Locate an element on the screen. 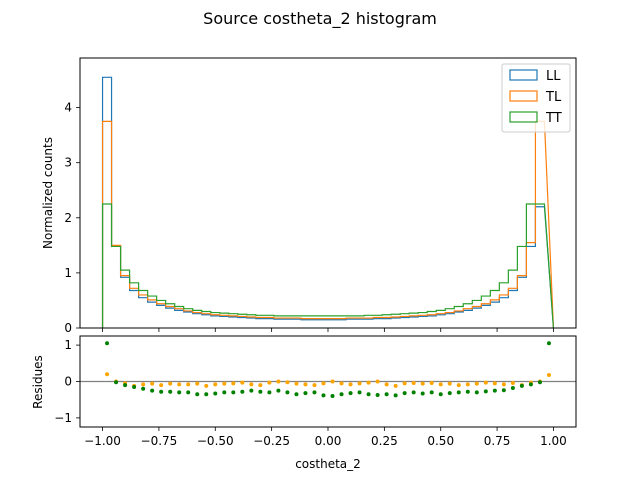  legend: LL TL TT is located at coordinates (536, 98).